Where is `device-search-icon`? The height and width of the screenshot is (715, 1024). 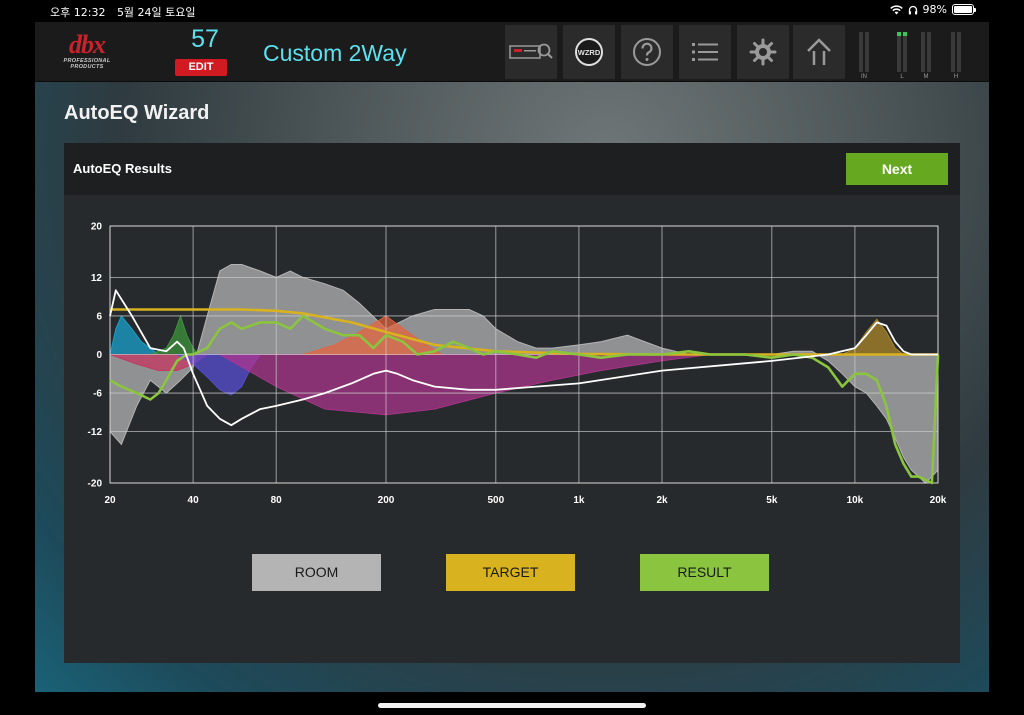
device-search-icon is located at coordinates (531, 51).